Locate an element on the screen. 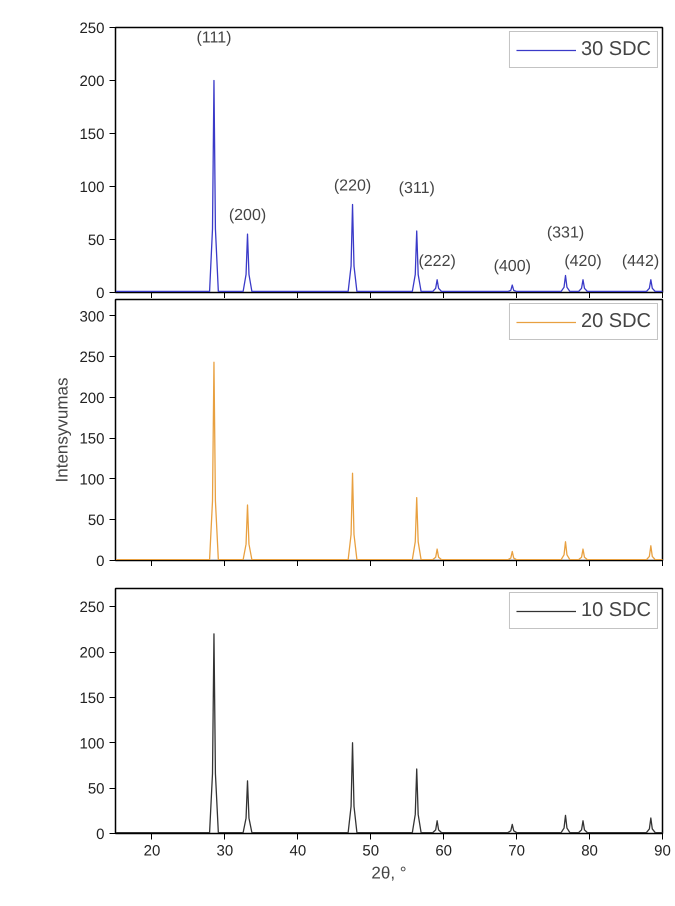  annotation: (200) is located at coordinates (247, 215).